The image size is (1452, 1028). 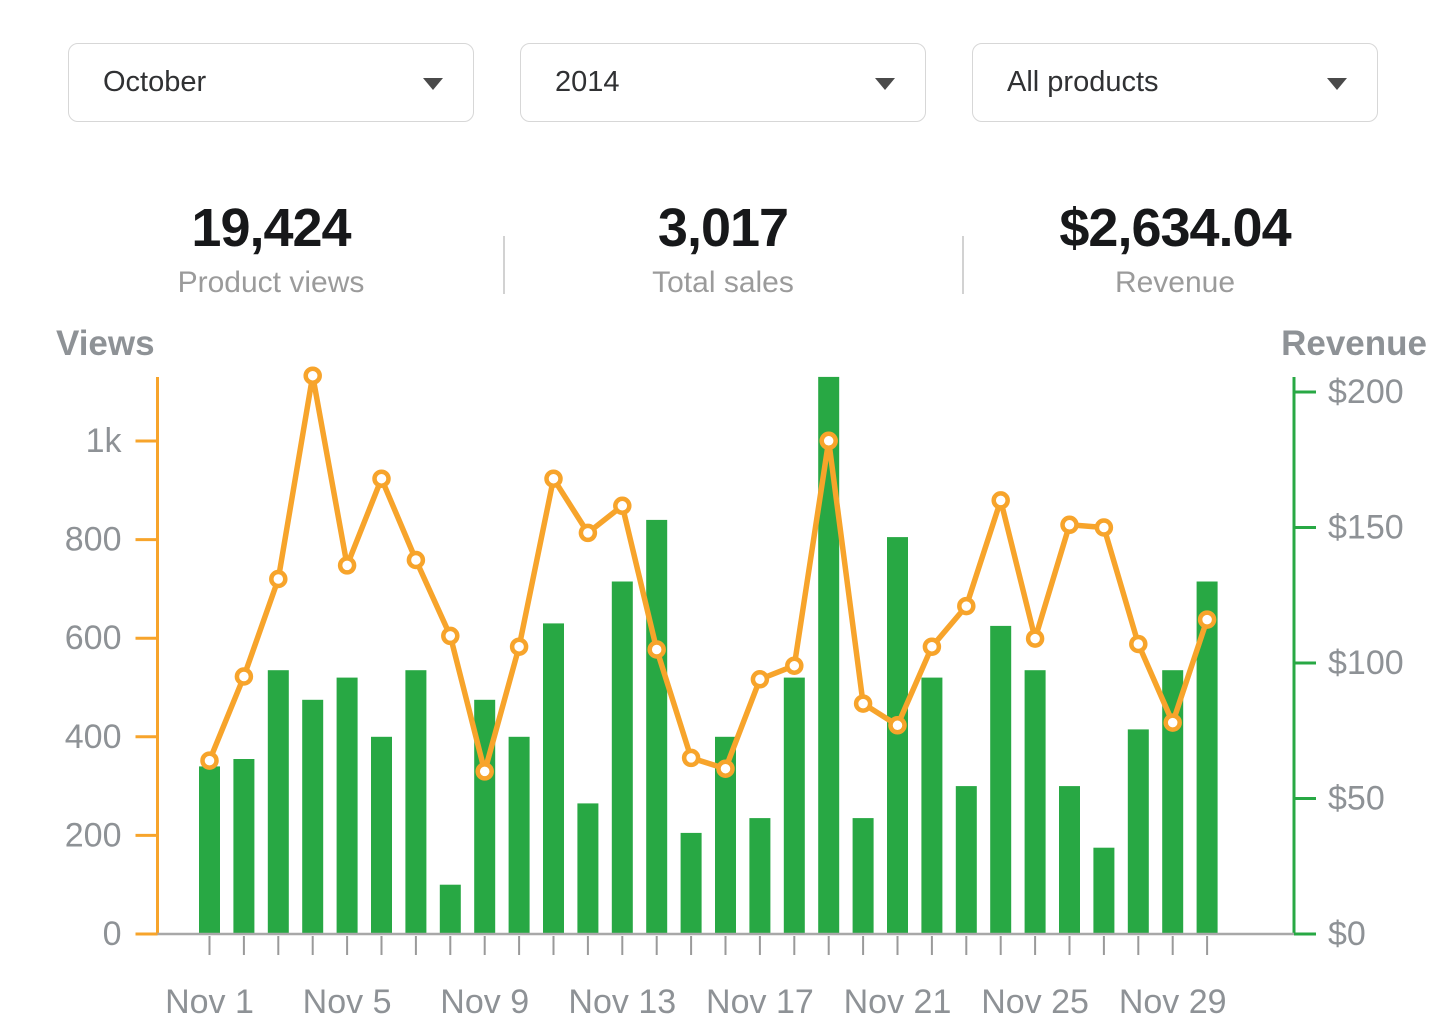 I want to click on stat-total-sales: 3,017 Total sales, so click(x=723, y=250).